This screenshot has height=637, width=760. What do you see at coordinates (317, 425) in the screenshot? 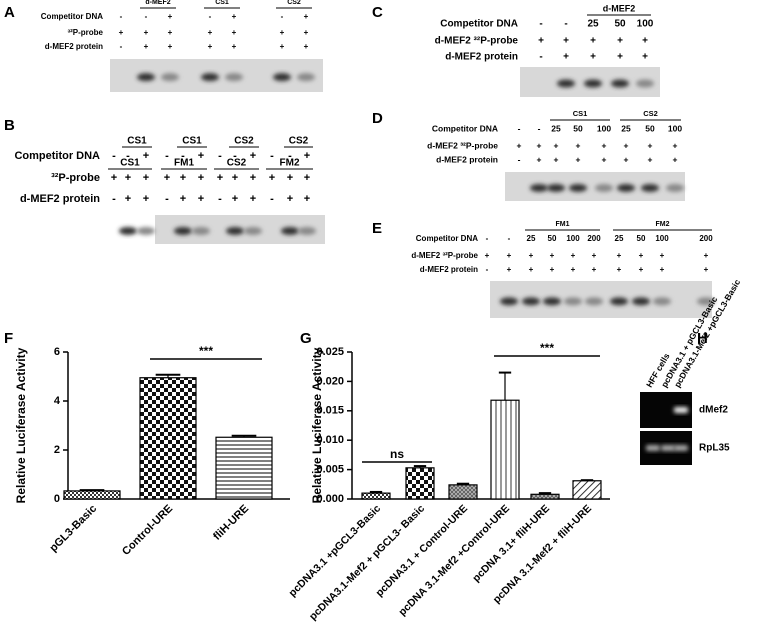
I see `y-axis-title: Relative Luciferase Activity` at bounding box center [317, 425].